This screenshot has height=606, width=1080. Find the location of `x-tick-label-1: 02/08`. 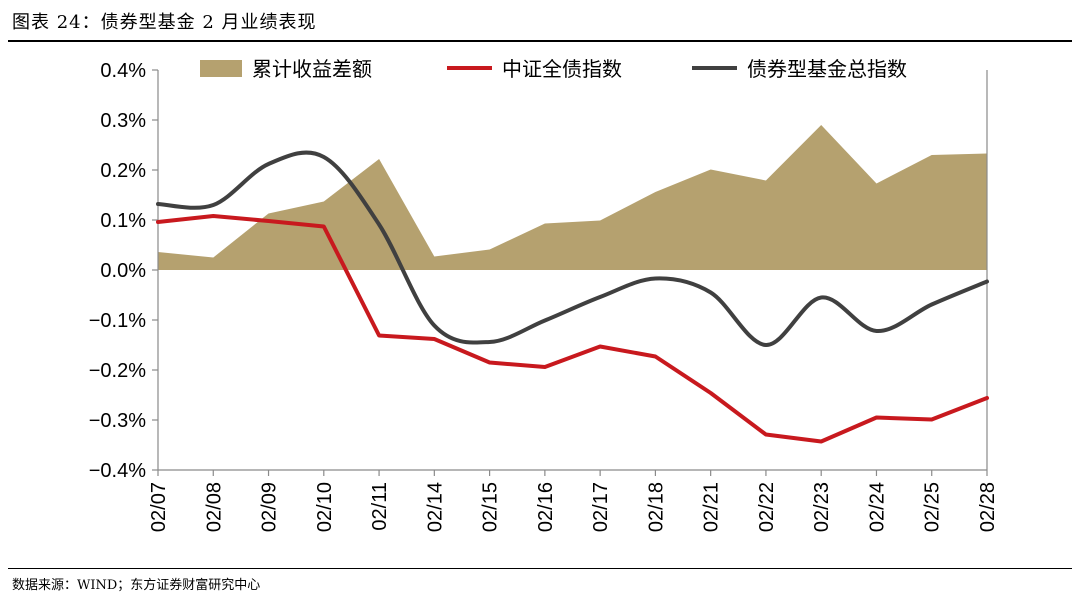

x-tick-label-1: 02/08 is located at coordinates (214, 507).